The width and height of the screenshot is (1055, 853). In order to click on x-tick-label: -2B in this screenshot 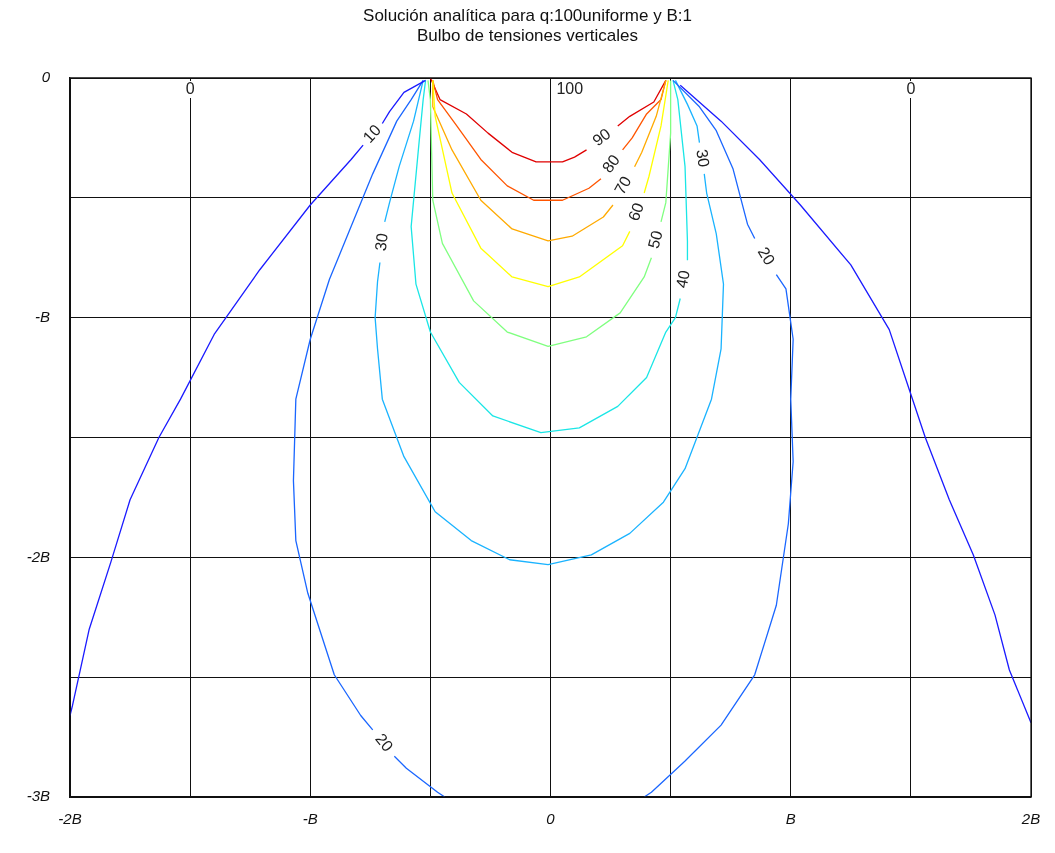, I will do `click(70, 819)`.